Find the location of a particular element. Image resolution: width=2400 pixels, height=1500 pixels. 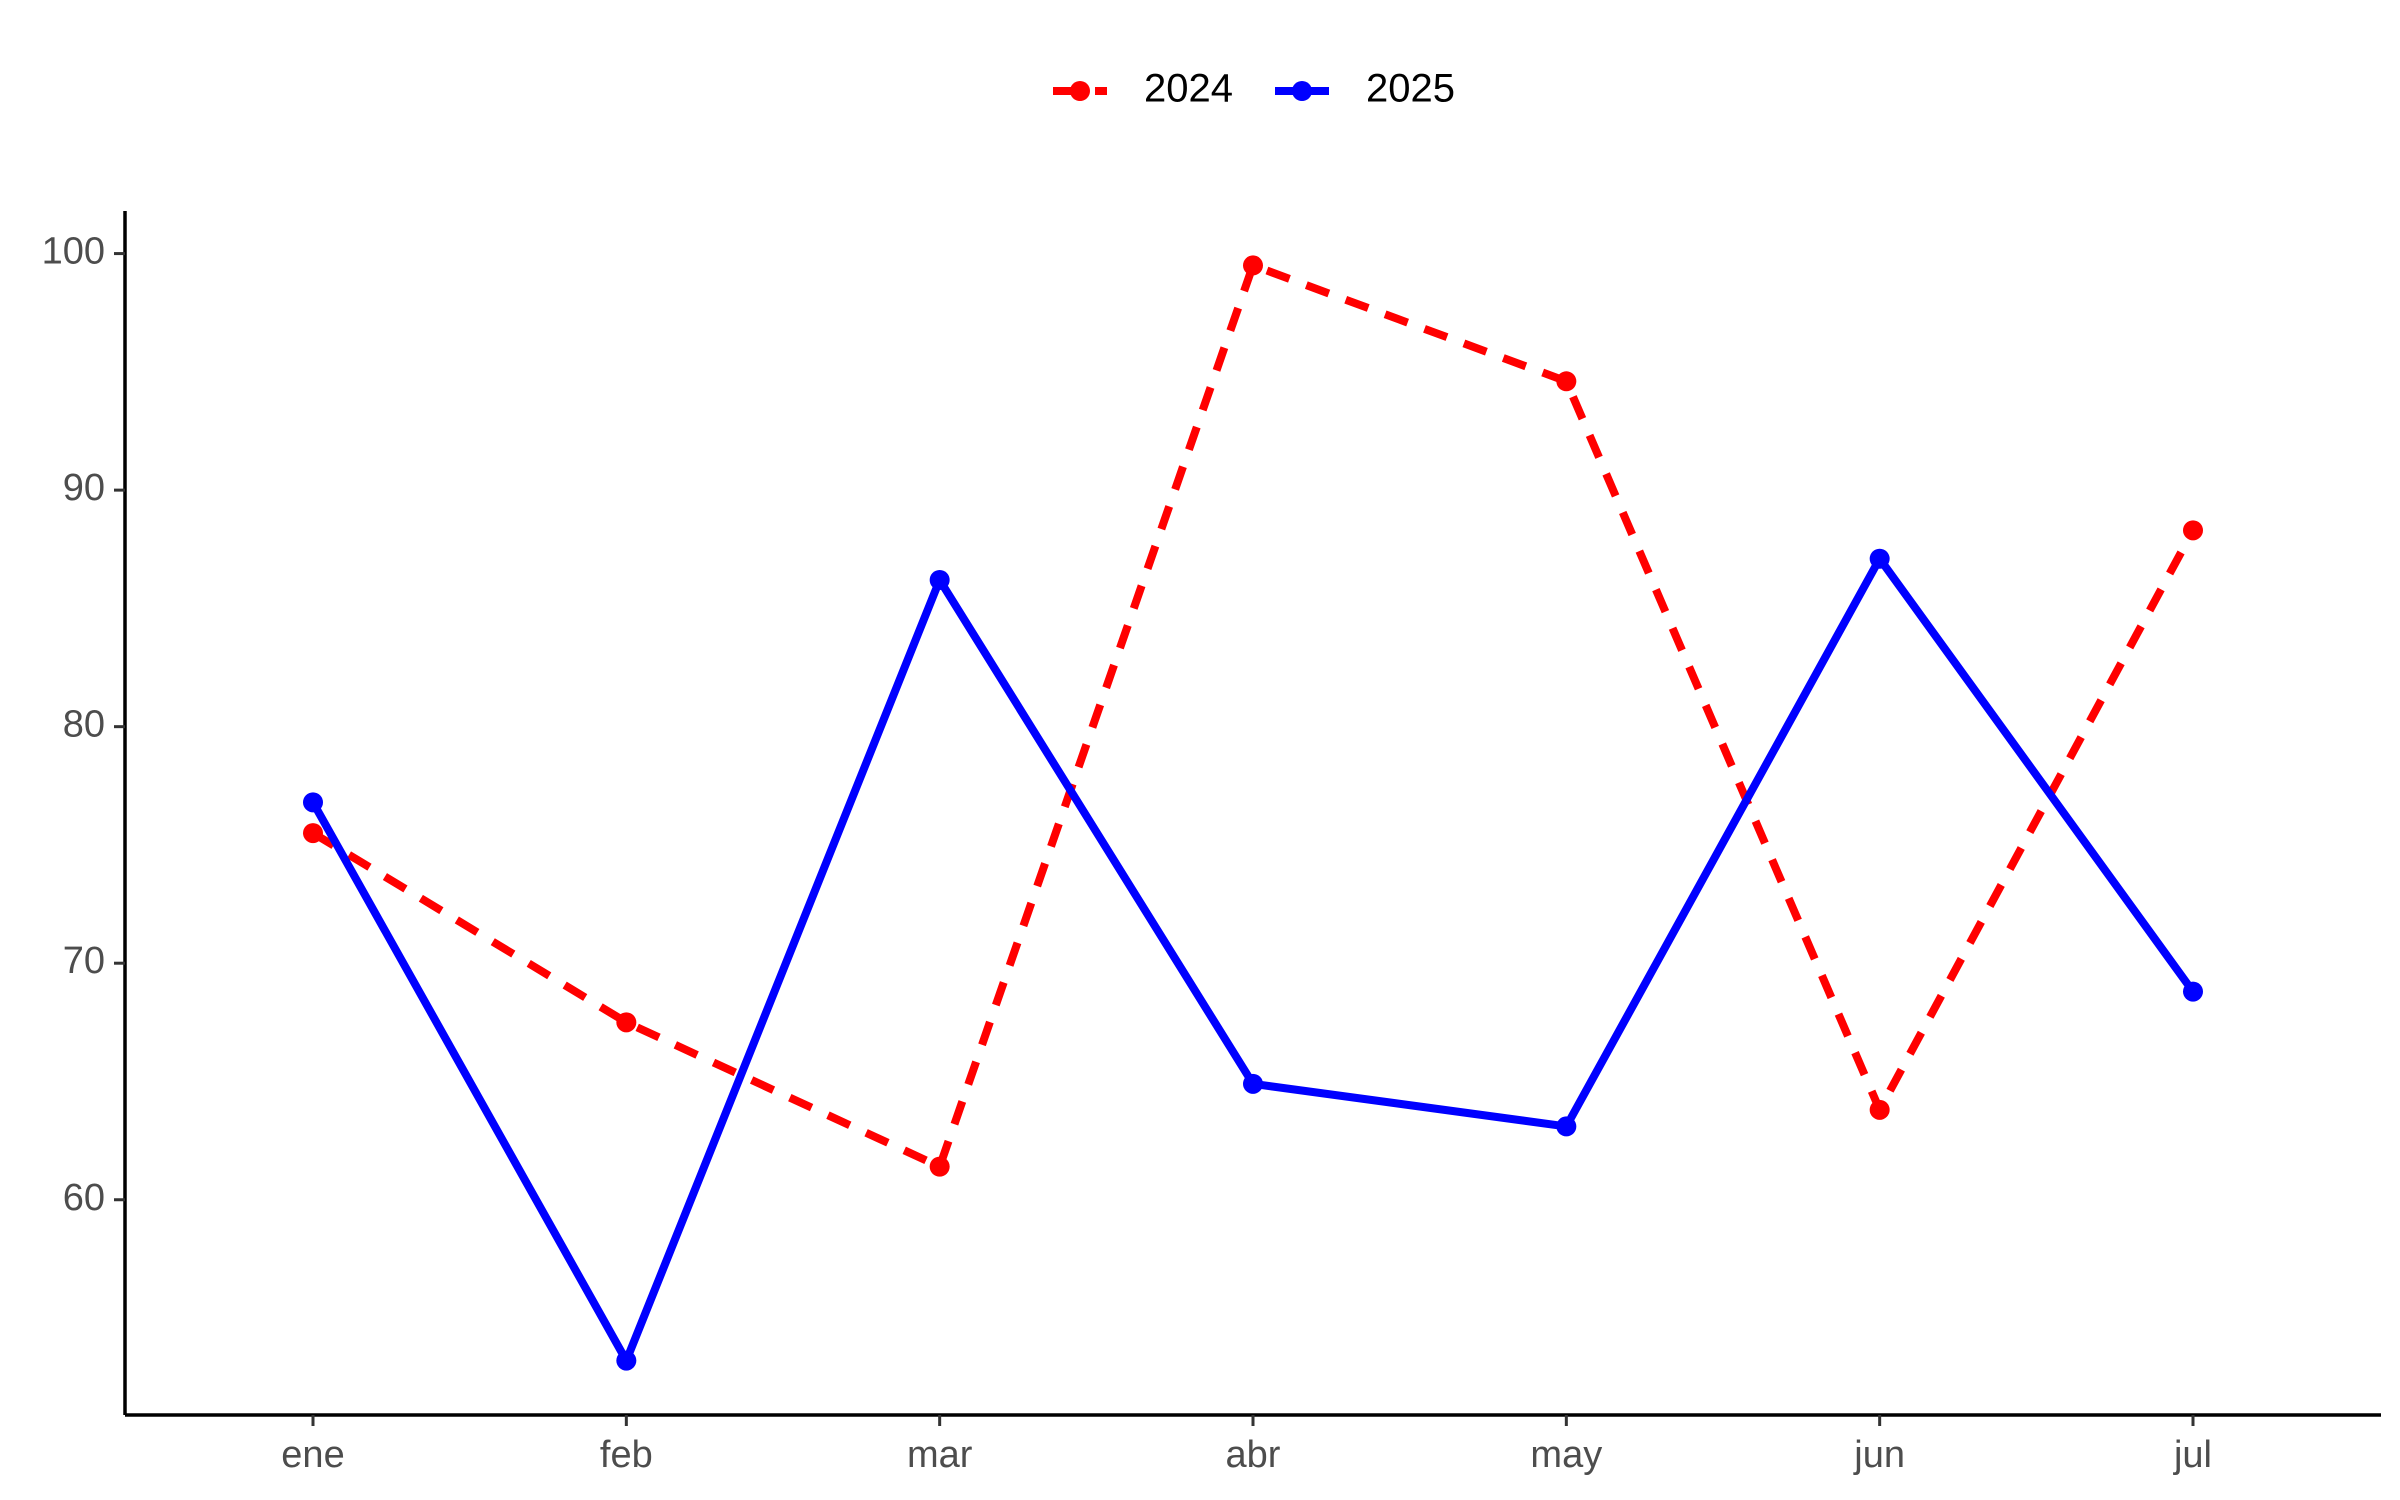

legend-label: 2025 is located at coordinates (1410, 89).